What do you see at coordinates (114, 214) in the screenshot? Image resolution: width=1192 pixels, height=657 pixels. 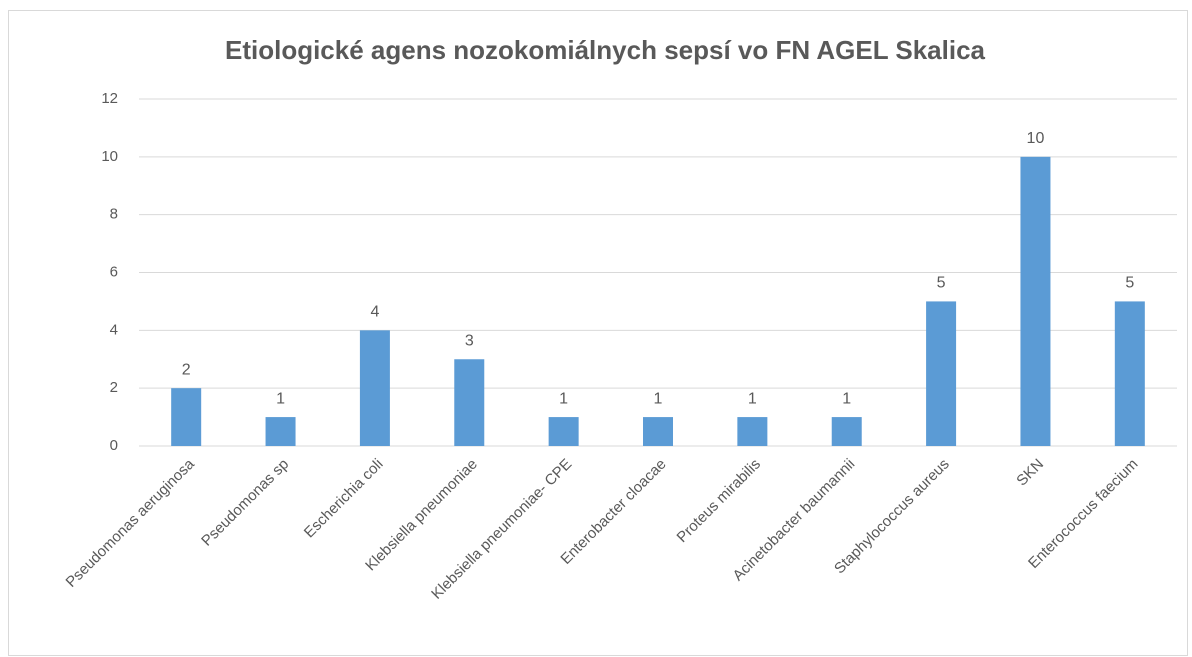 I see `y-tick-label: 8` at bounding box center [114, 214].